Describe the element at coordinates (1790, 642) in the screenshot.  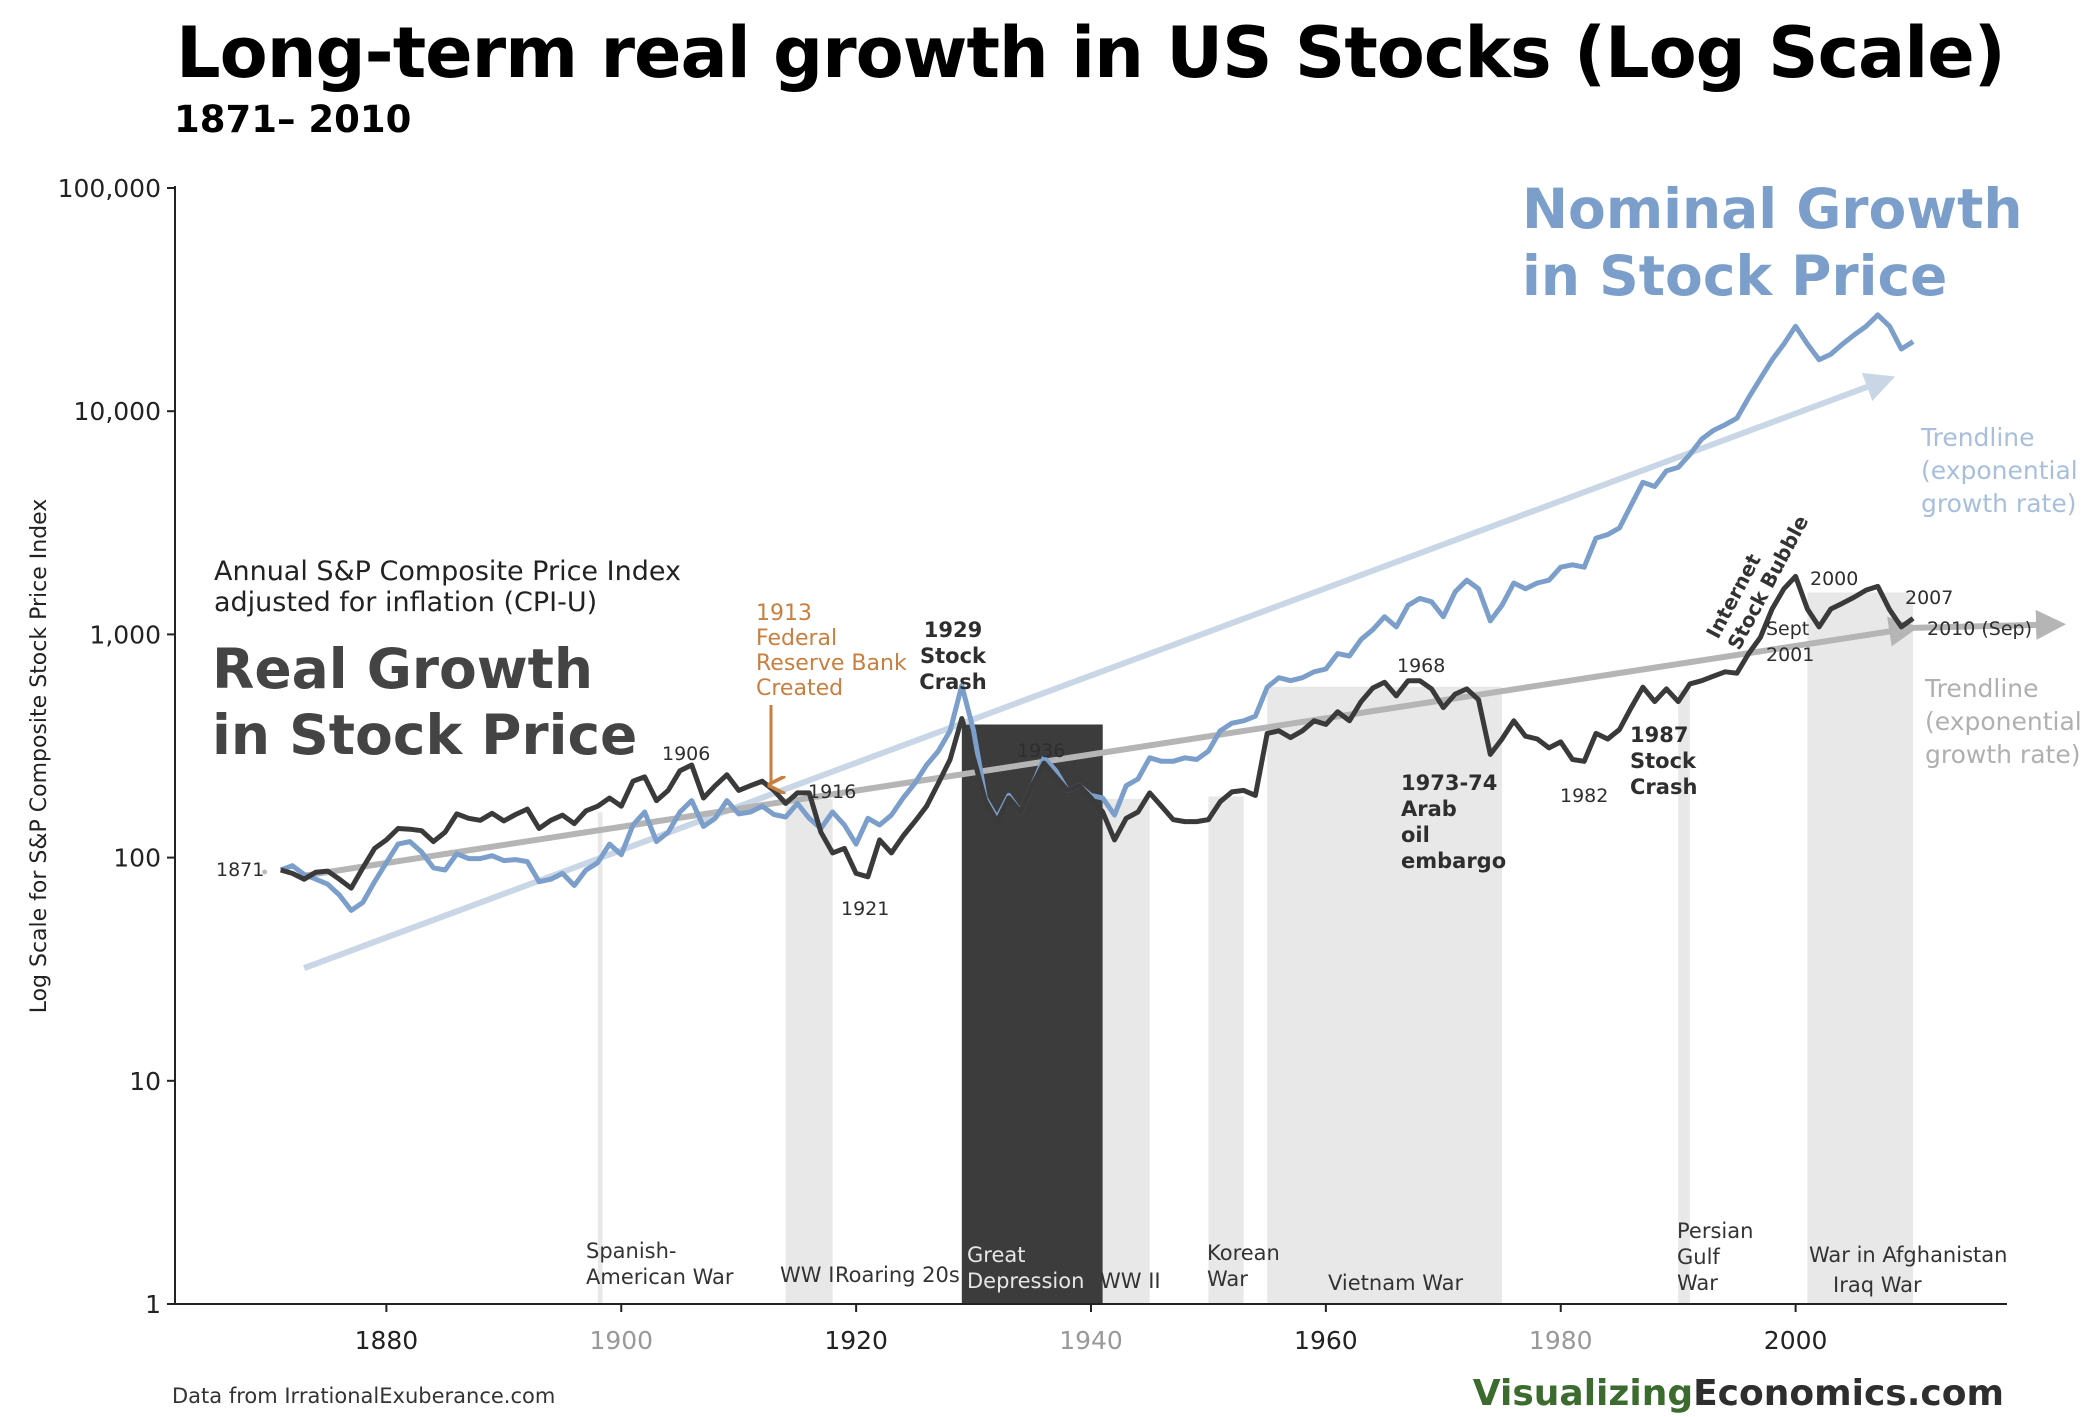
I see `annotation-sept-2001: Sept 2001` at that location.